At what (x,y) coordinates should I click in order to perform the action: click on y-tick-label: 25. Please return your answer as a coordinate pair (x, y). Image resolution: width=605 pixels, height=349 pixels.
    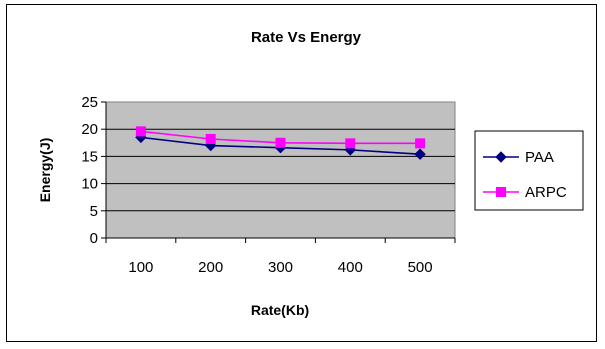
    Looking at the image, I should click on (89, 102).